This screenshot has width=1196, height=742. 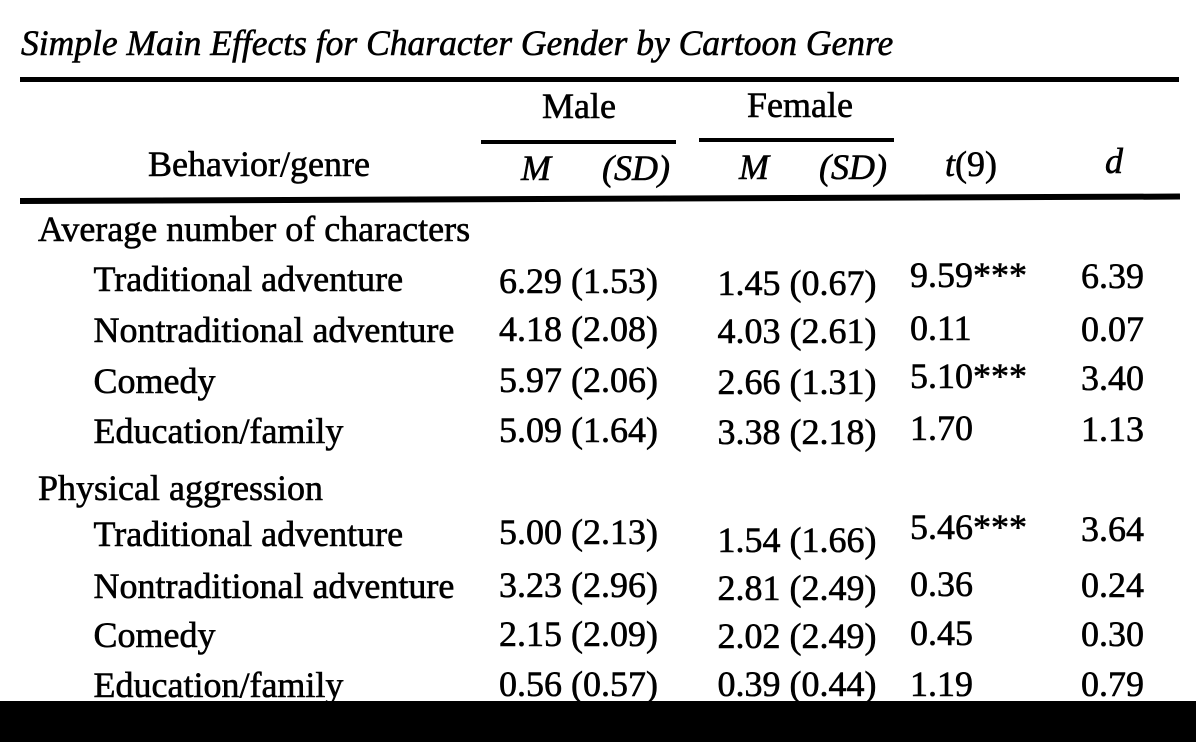 What do you see at coordinates (1113, 378) in the screenshot?
I see `cell-d: 3.40` at bounding box center [1113, 378].